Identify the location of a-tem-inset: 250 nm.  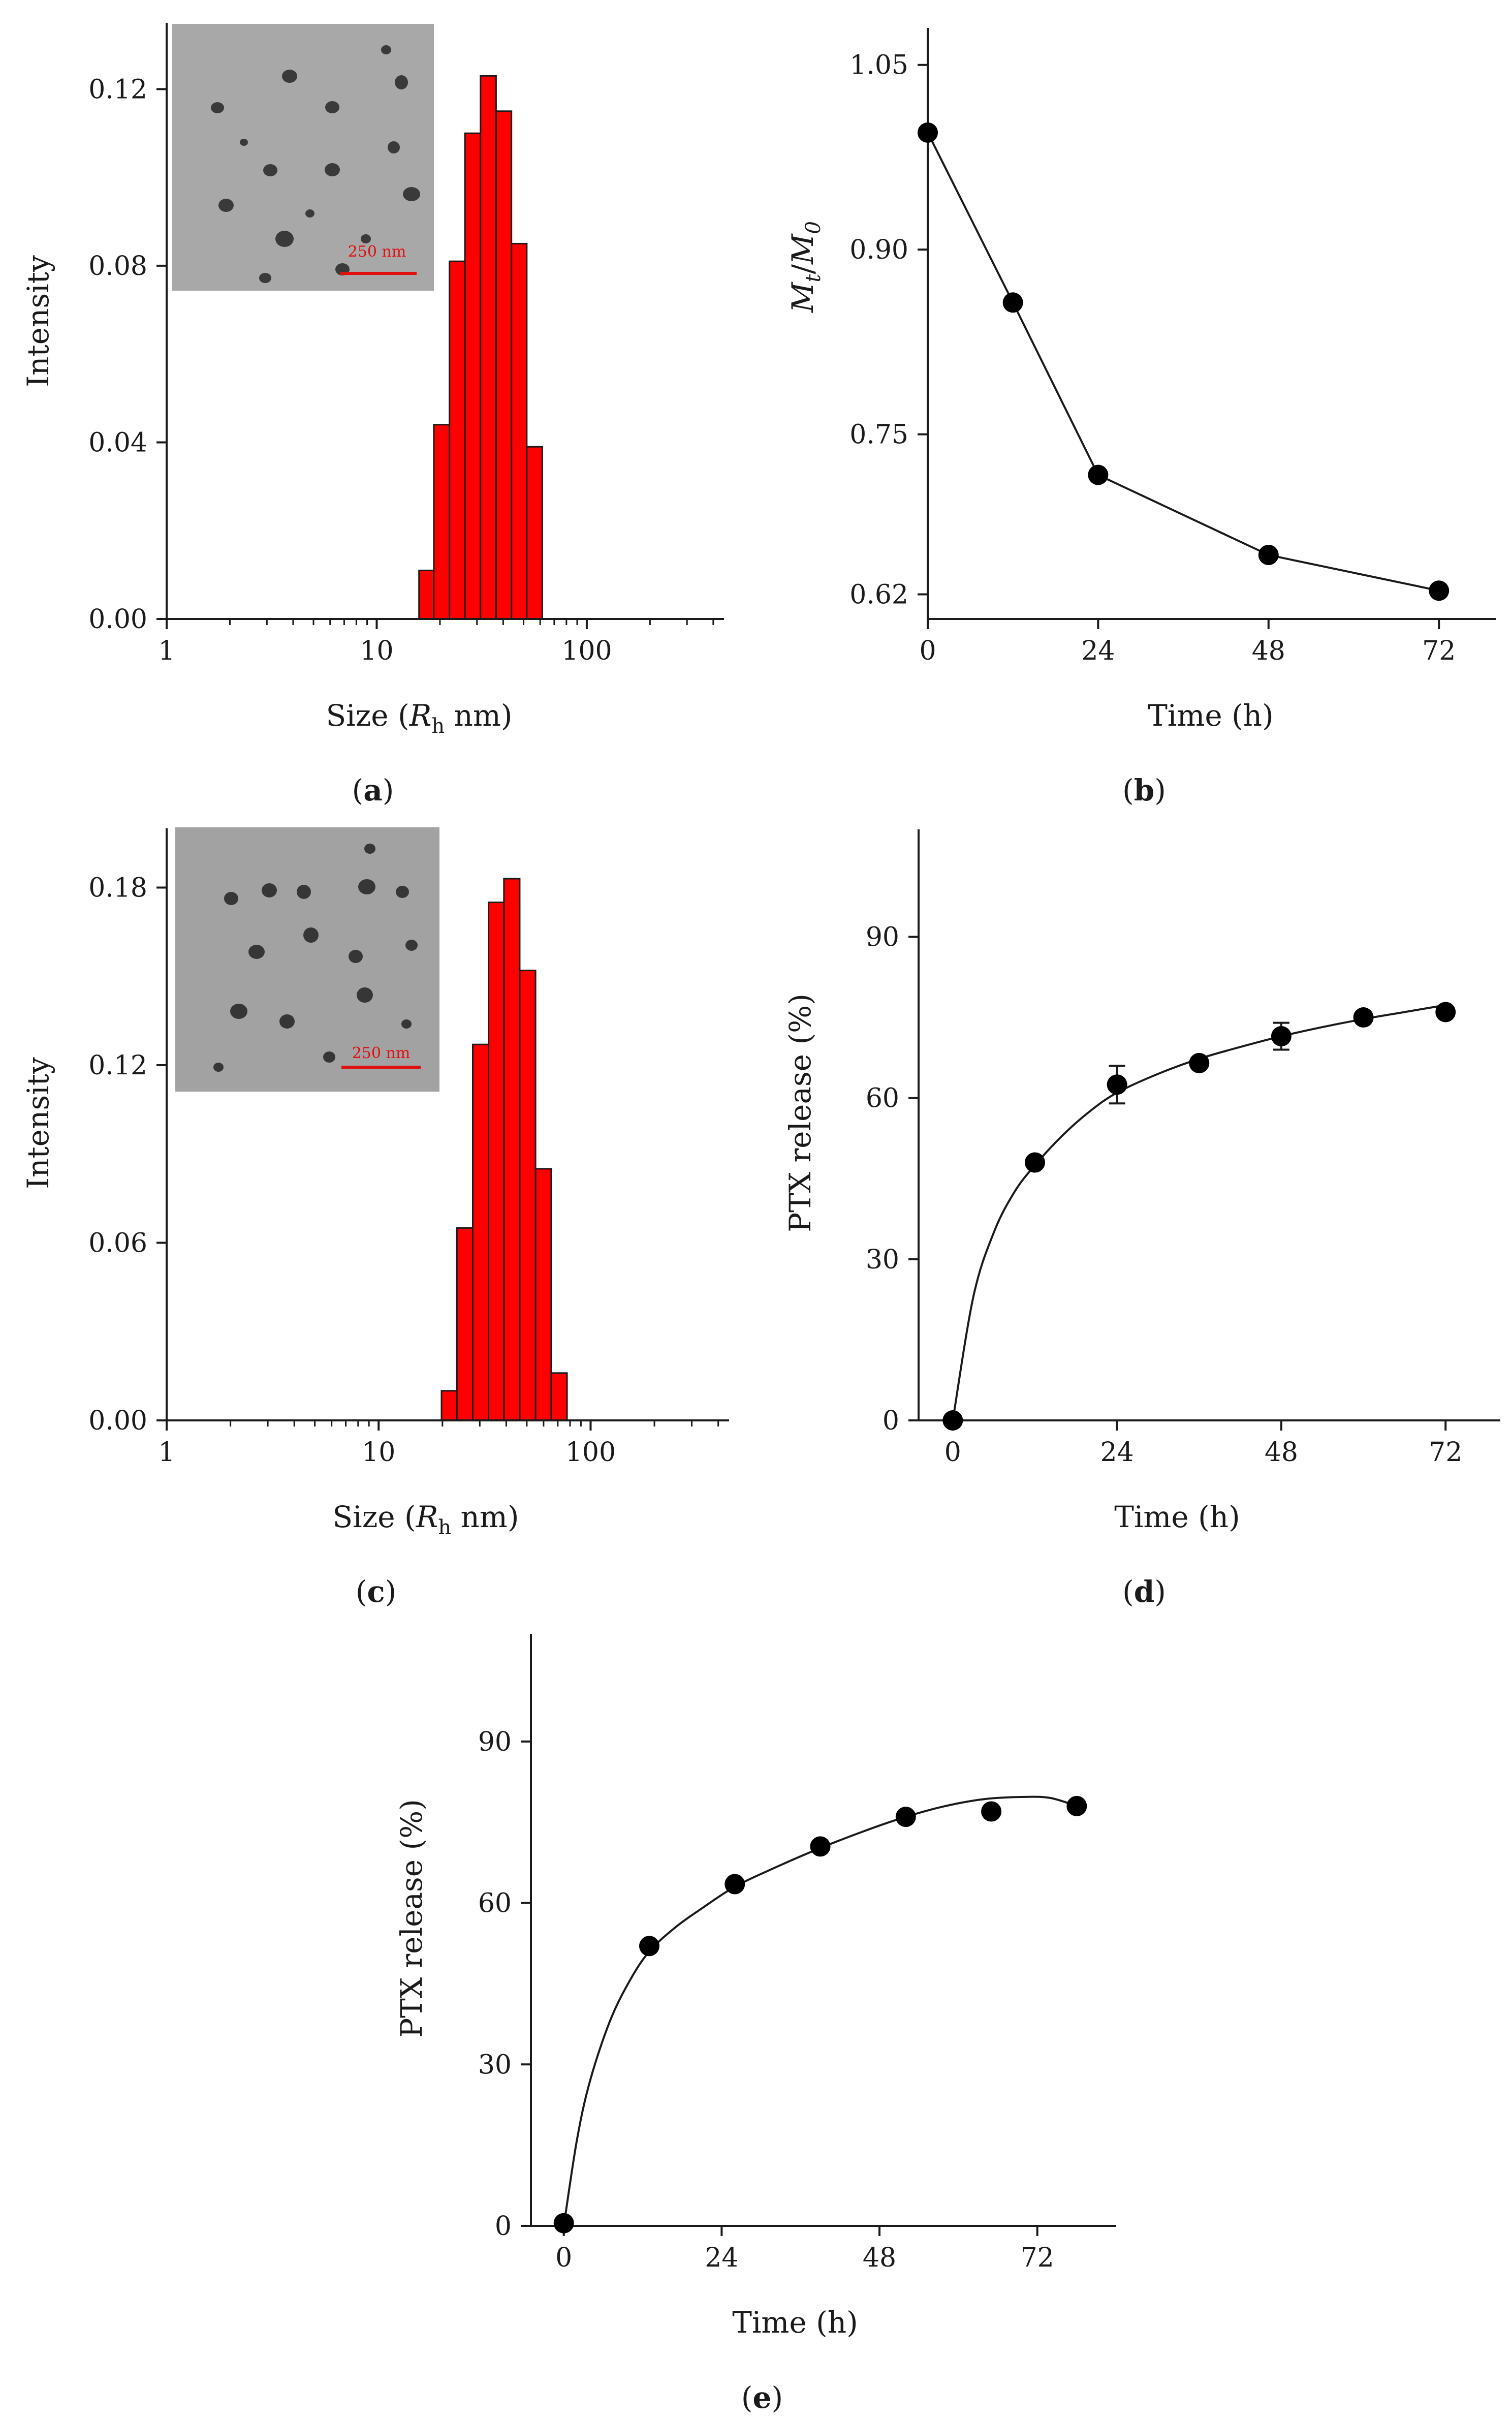
(303, 157).